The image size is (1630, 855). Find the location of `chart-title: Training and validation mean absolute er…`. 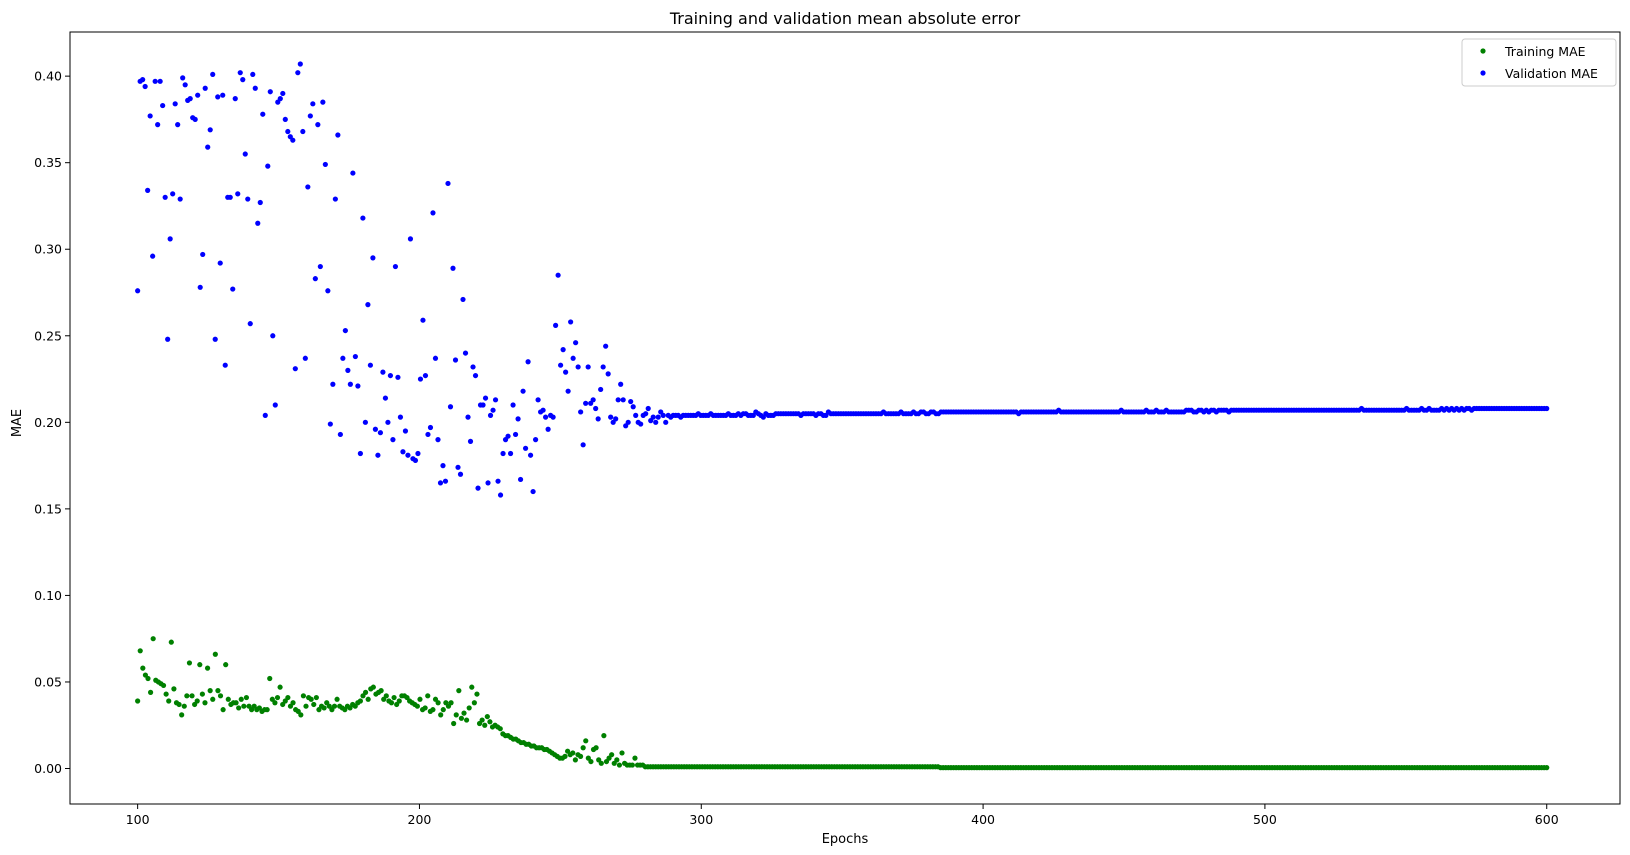

chart-title: Training and validation mean absolute er… is located at coordinates (845, 18).